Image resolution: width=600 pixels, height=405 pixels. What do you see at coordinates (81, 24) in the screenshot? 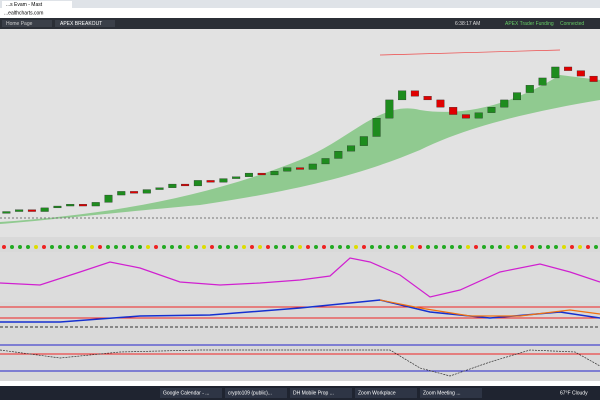
I see `strategy-label: APEX BREAKOUT` at bounding box center [81, 24].